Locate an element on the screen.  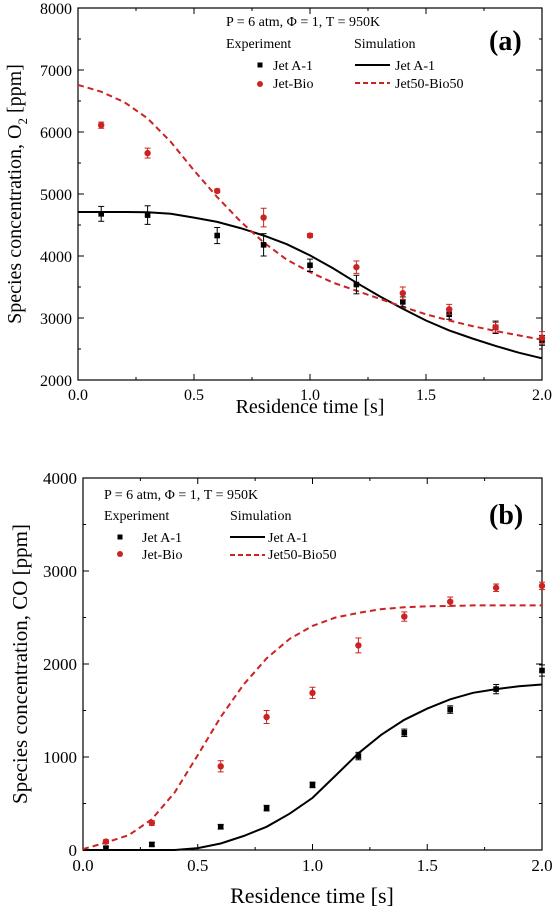
y-axis-label-unit: [ppm] is located at coordinates (15, 91).